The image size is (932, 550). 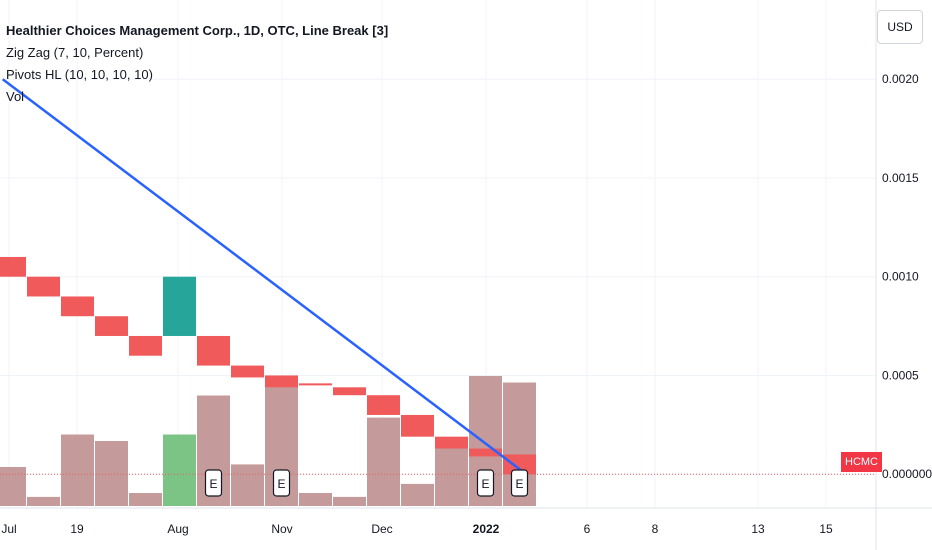 What do you see at coordinates (655, 529) in the screenshot?
I see `x-tick-label: 8` at bounding box center [655, 529].